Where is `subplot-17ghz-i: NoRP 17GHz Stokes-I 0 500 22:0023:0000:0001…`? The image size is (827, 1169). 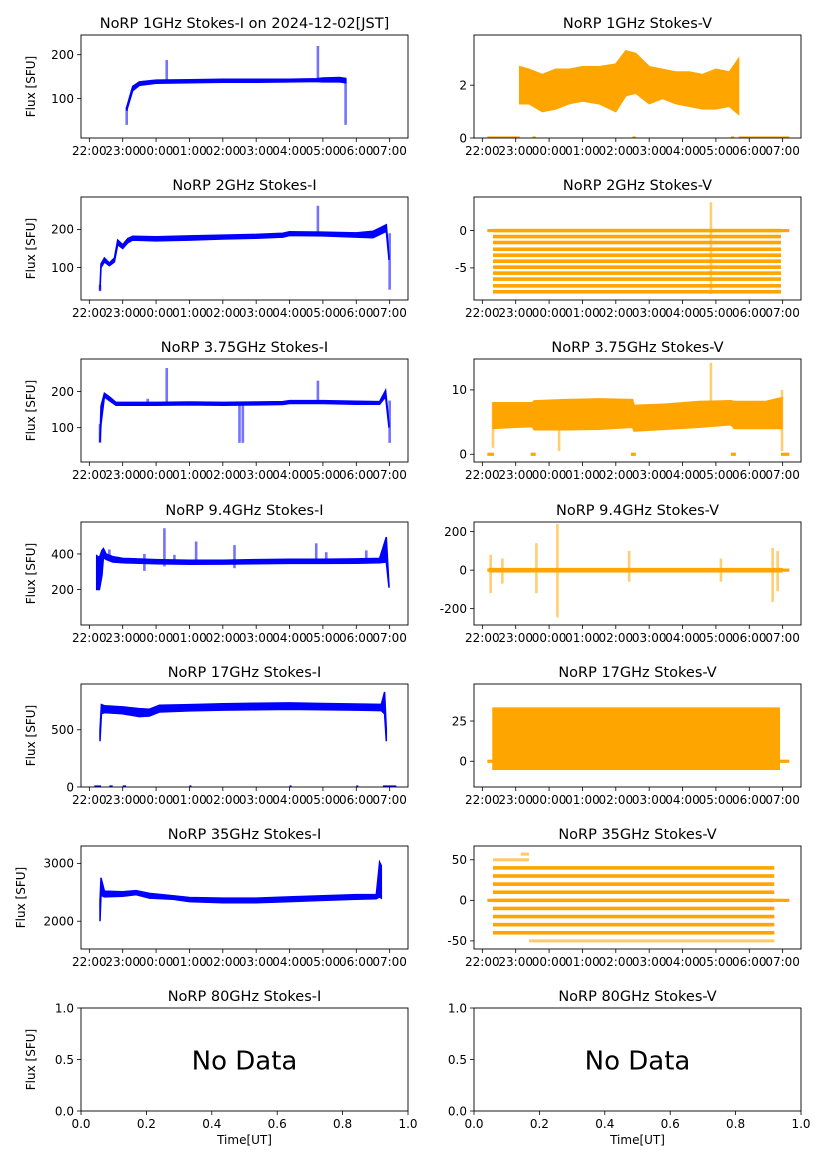 subplot-17ghz-i: NoRP 17GHz Stokes-I 0 500 22:0023:0000:0001… is located at coordinates (216, 736).